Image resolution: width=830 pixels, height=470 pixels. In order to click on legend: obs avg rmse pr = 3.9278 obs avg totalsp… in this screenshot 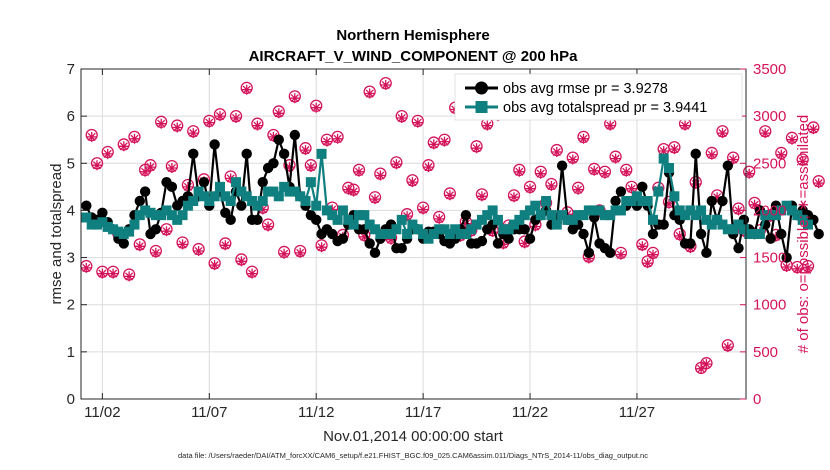, I will do `click(598, 97)`.